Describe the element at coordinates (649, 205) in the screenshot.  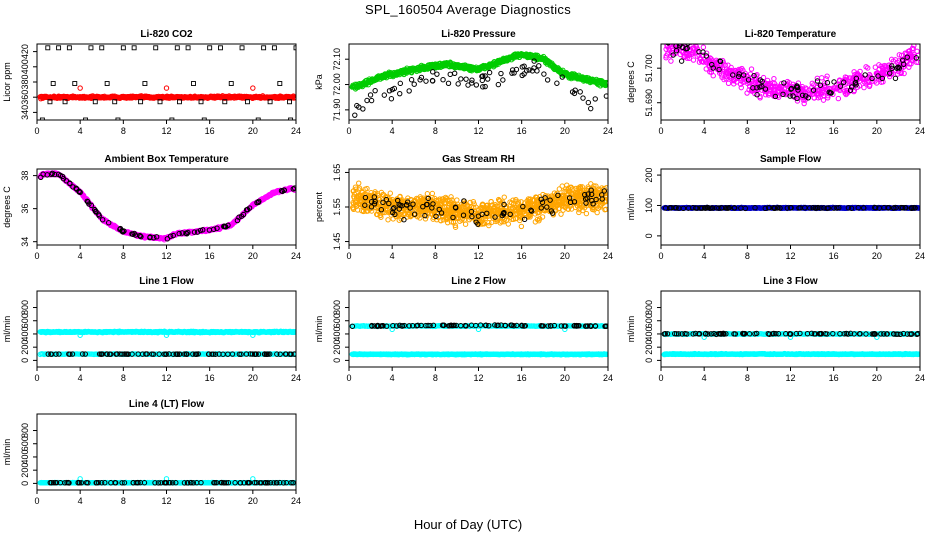
I see `y-tick-label: 100` at that location.